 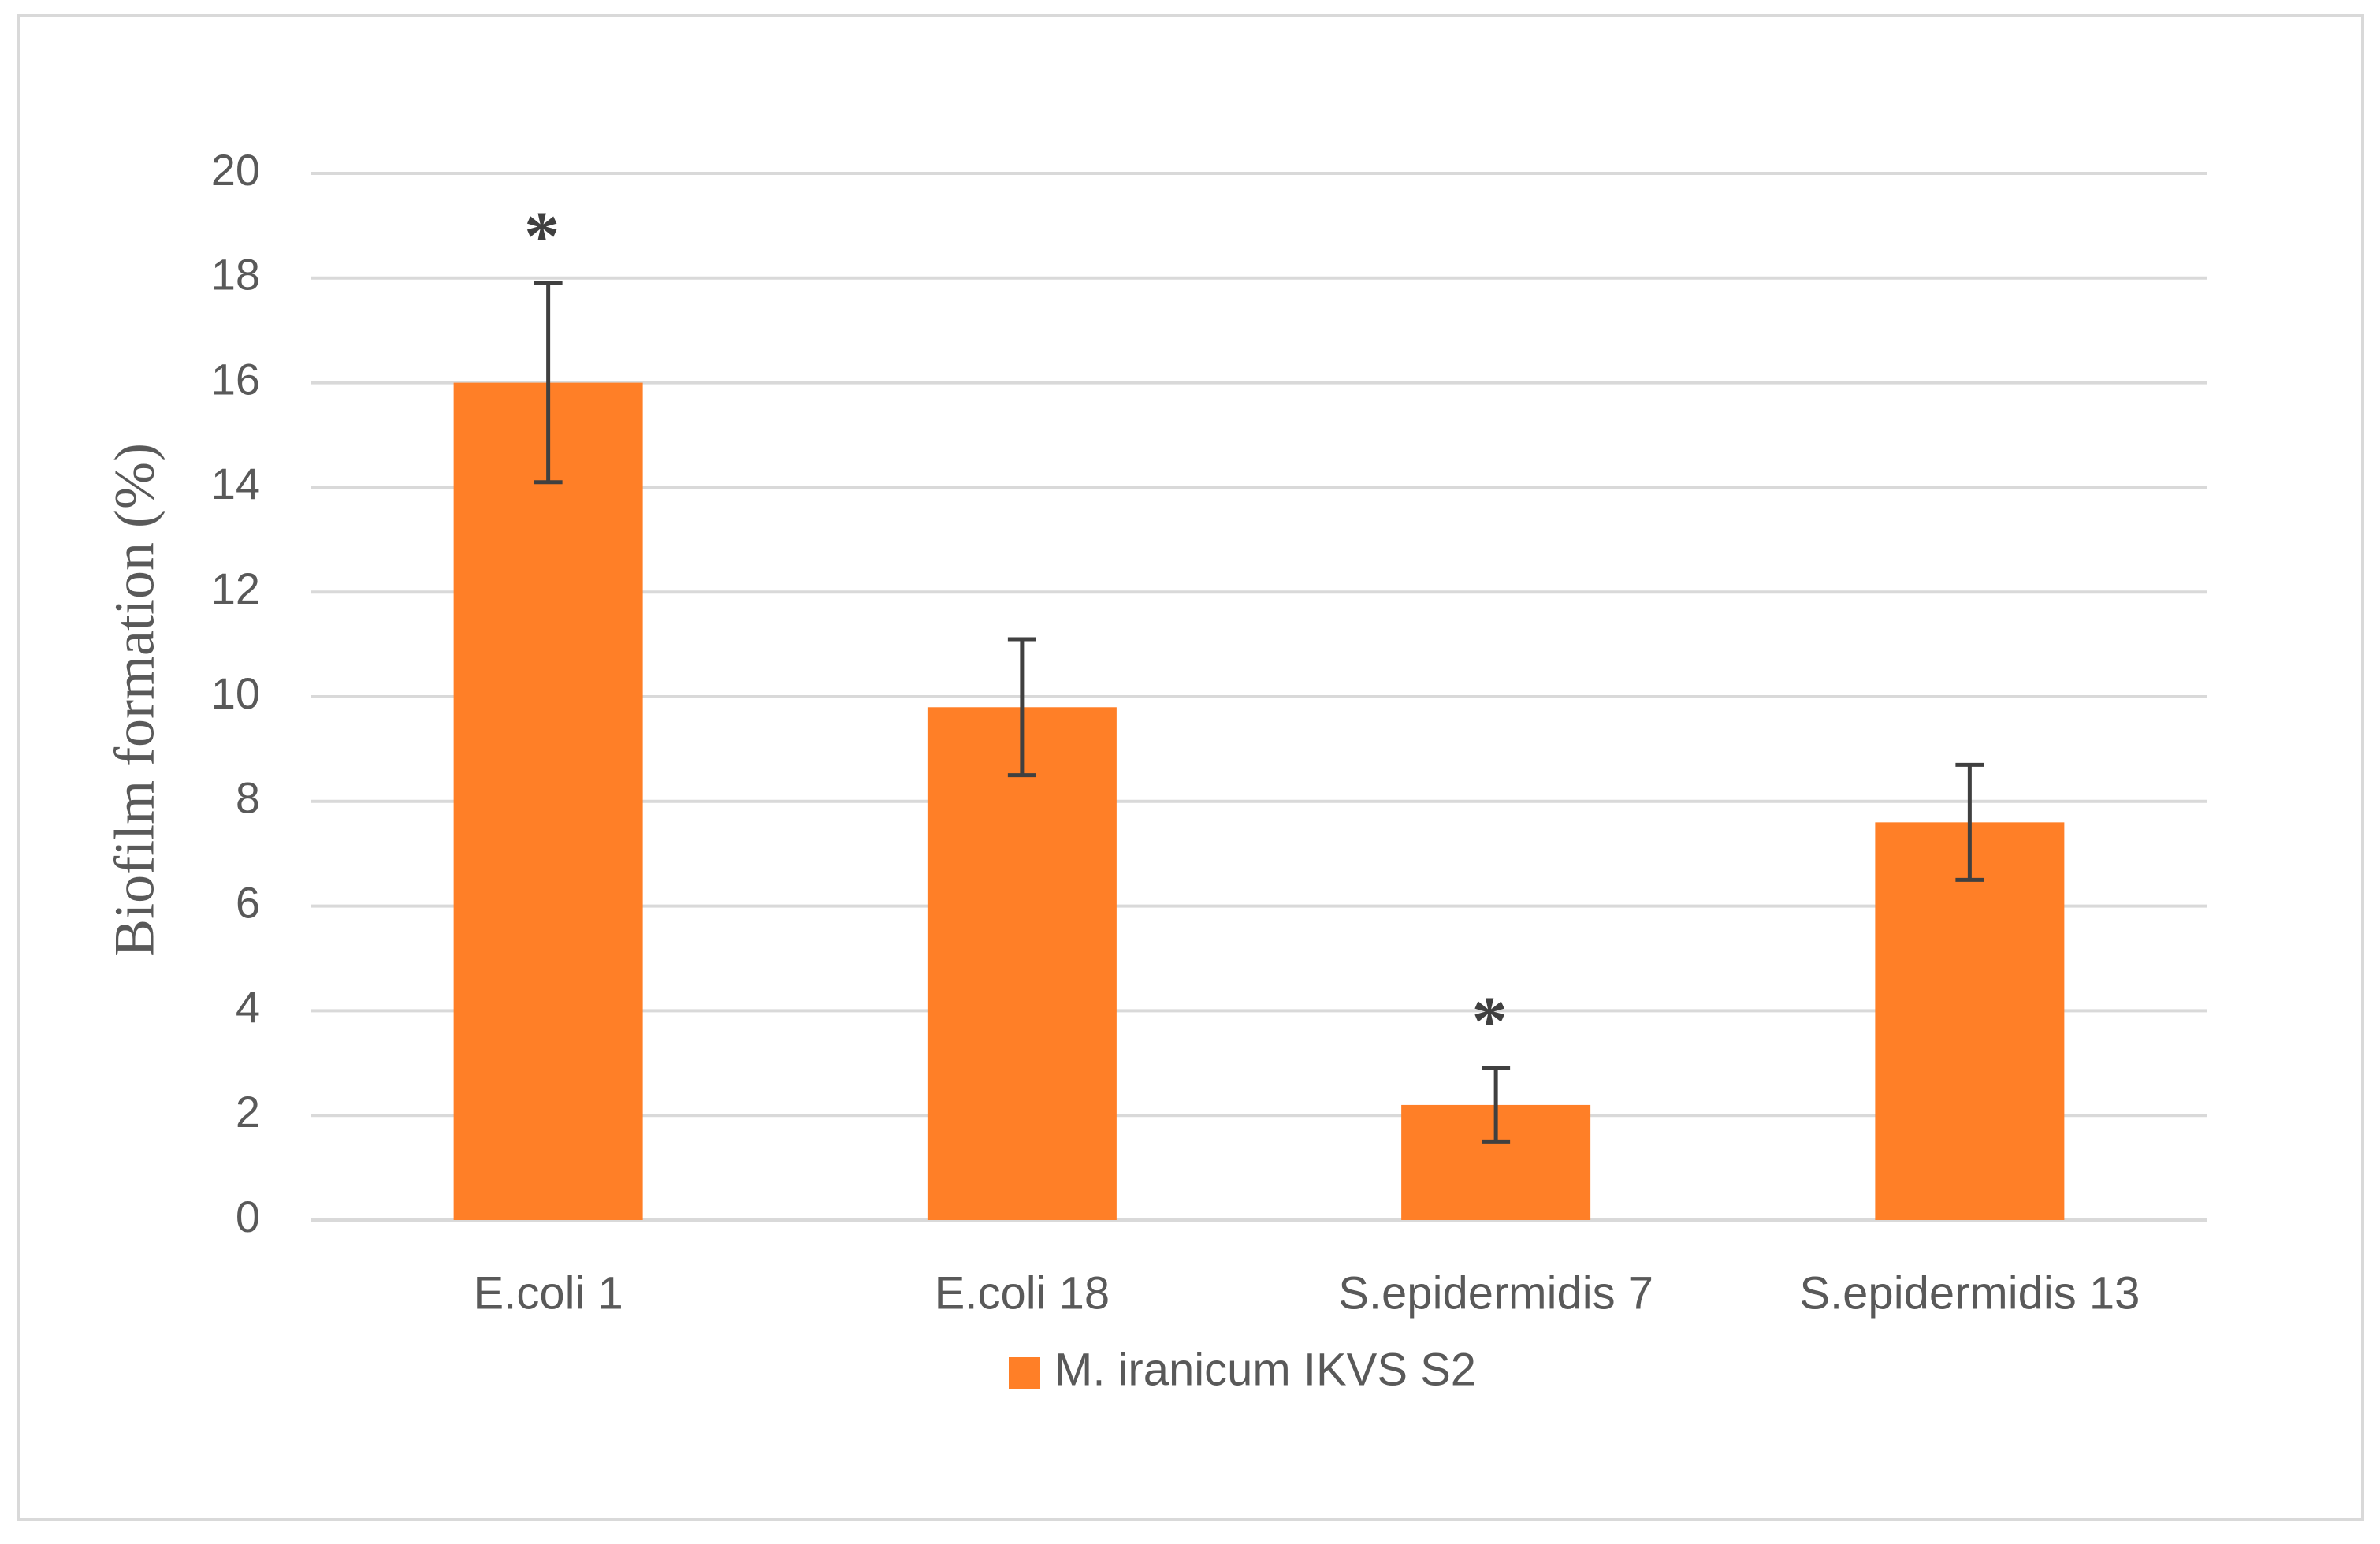 I want to click on y-axis-ticks: 0 2 4 6 8 10 12 14 16 18 20, so click(x=235, y=693).